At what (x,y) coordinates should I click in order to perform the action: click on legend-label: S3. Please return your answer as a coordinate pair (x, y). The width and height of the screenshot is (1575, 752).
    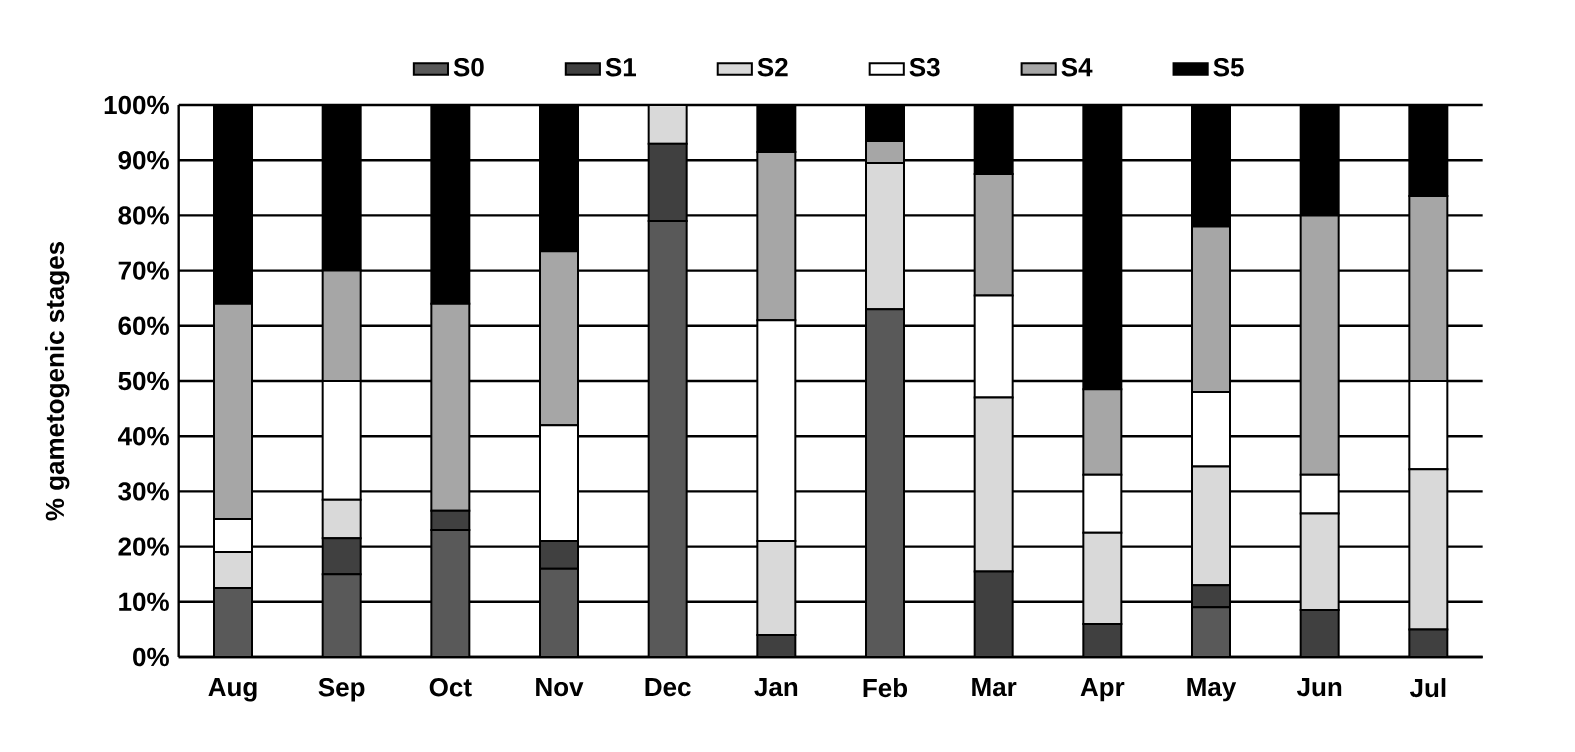
    Looking at the image, I should click on (924, 67).